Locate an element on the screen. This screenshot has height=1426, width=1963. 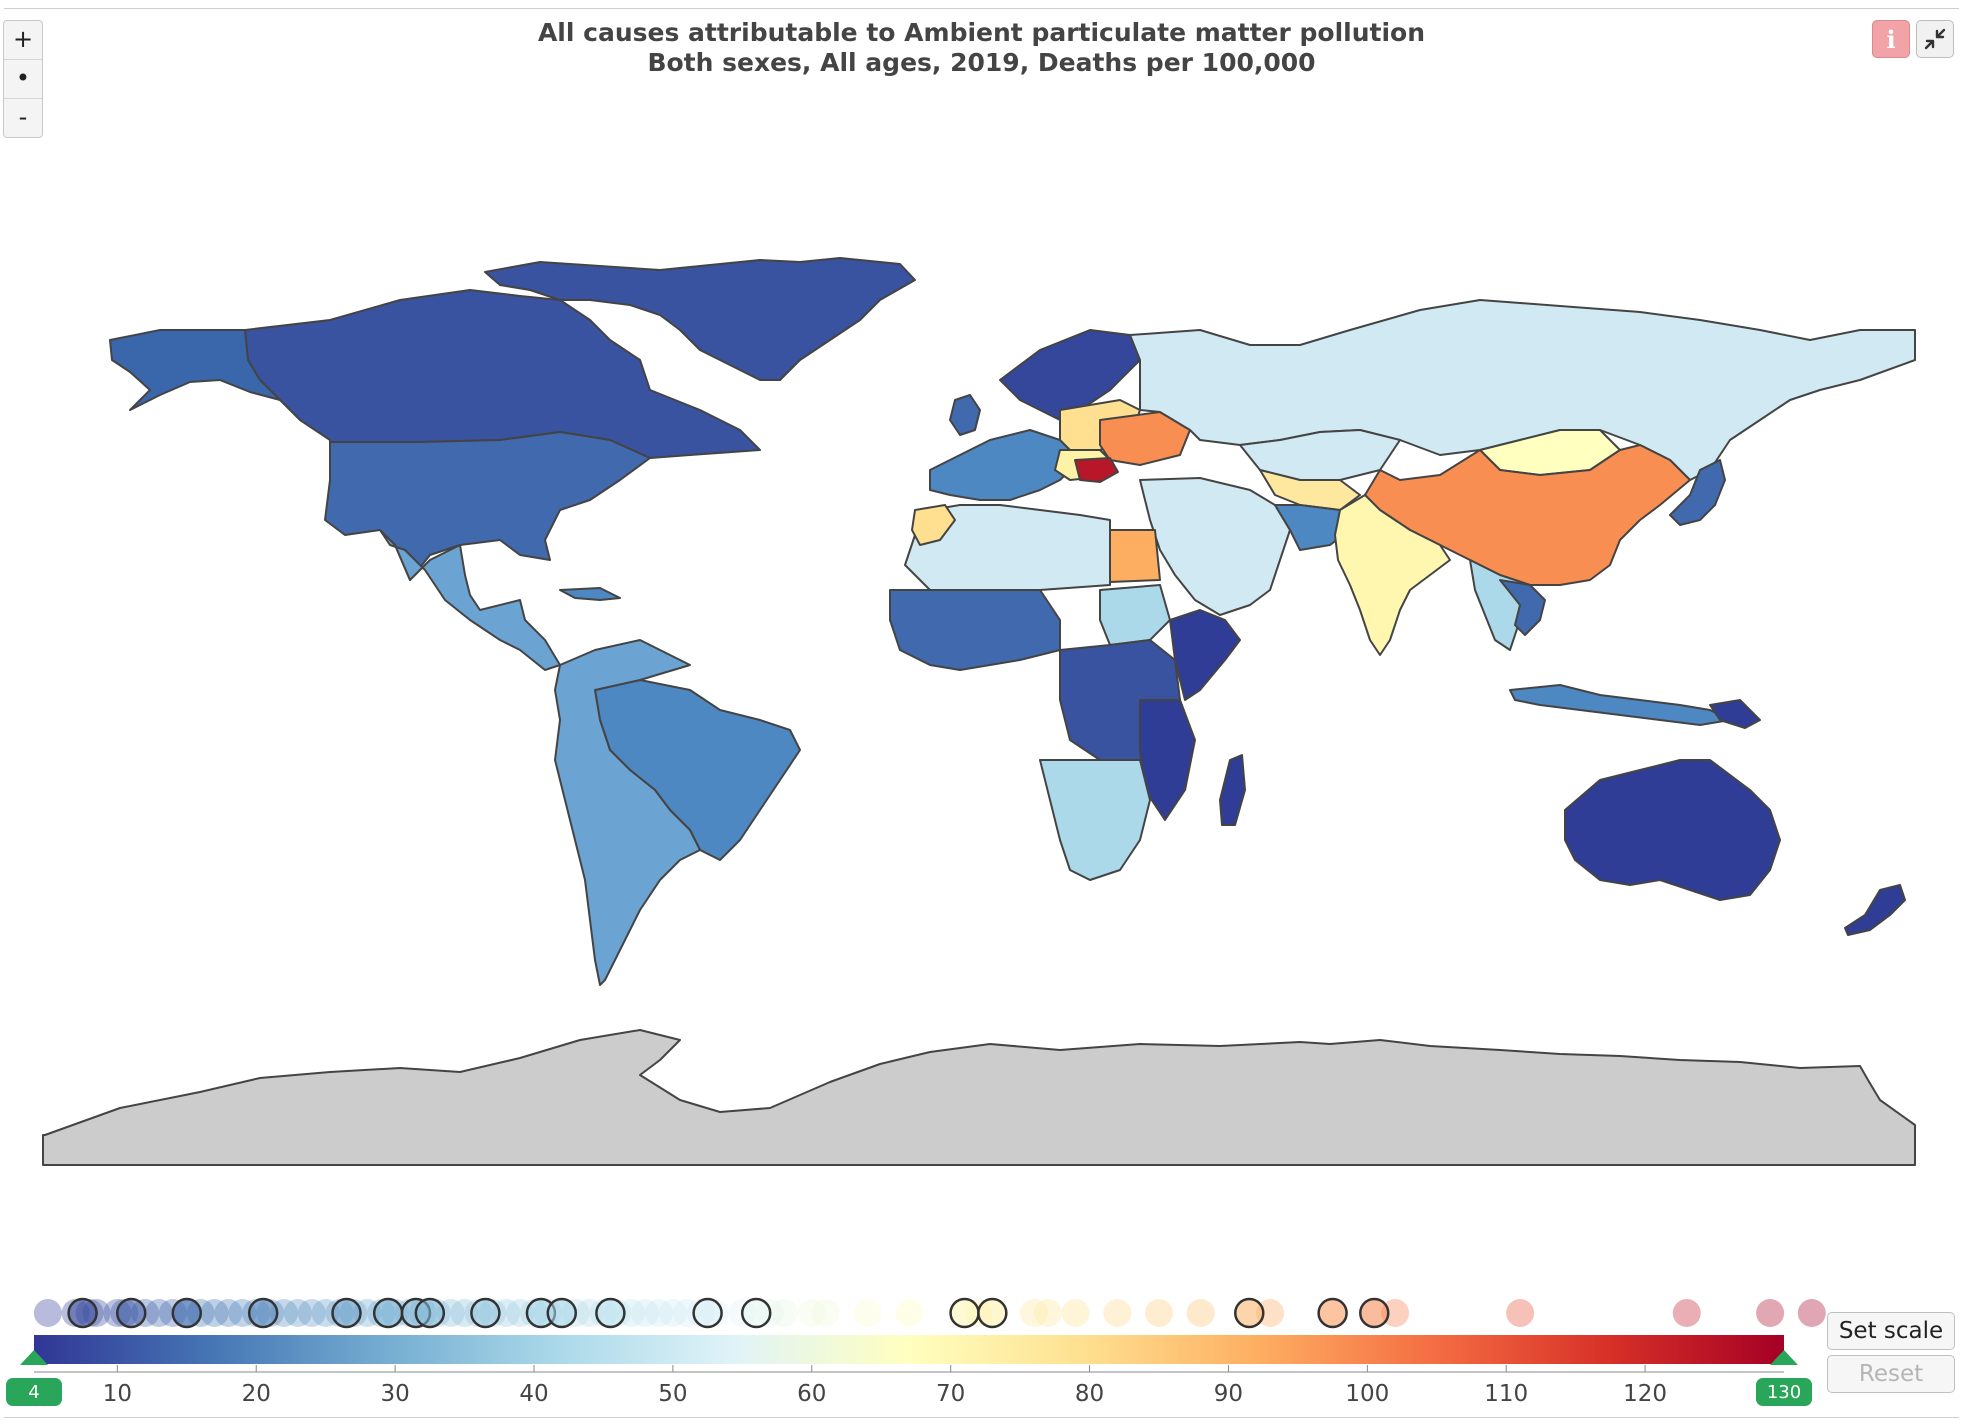
region-australia is located at coordinates (1672, 830).